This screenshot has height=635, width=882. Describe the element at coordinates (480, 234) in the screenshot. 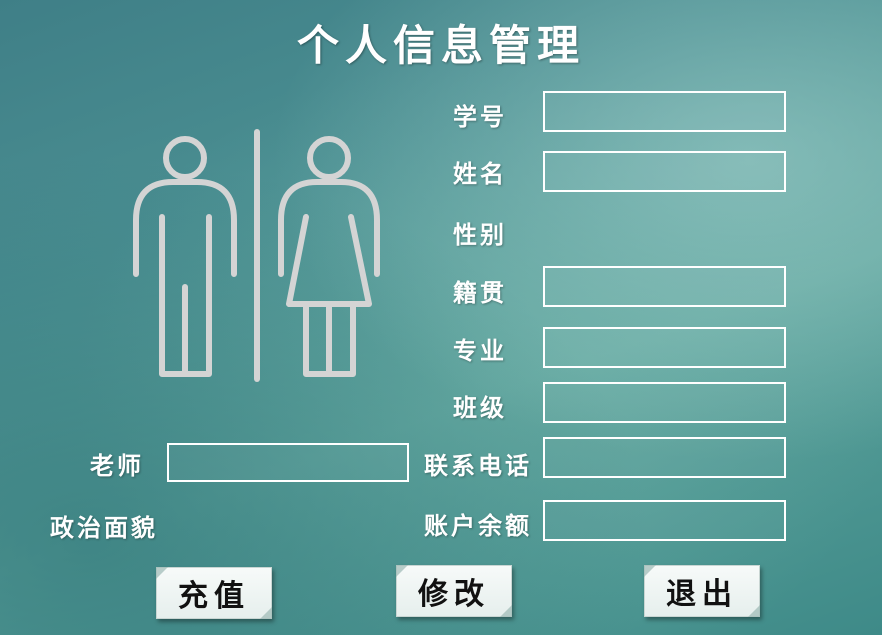

I see `gender-label: 性别` at that location.